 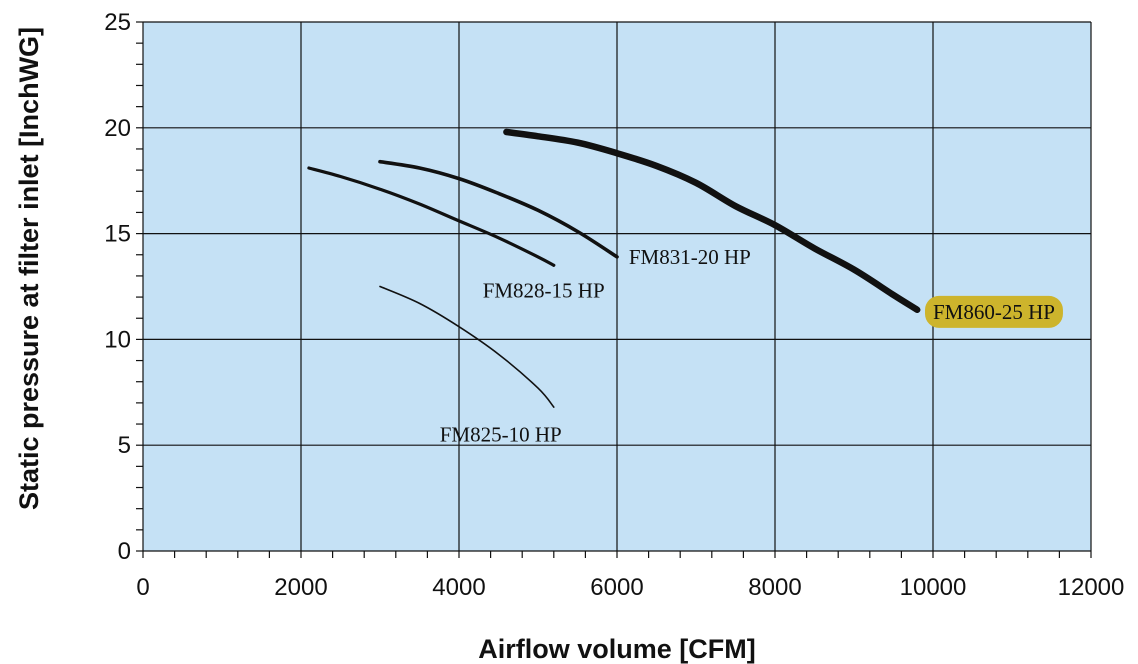 What do you see at coordinates (458, 587) in the screenshot?
I see `x-tick-label: 4000` at bounding box center [458, 587].